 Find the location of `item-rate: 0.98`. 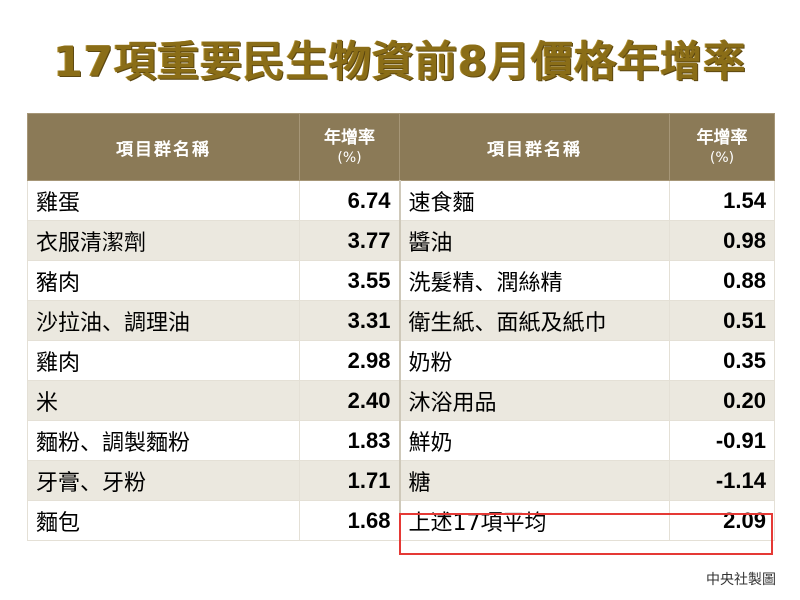

item-rate: 0.98 is located at coordinates (722, 240).